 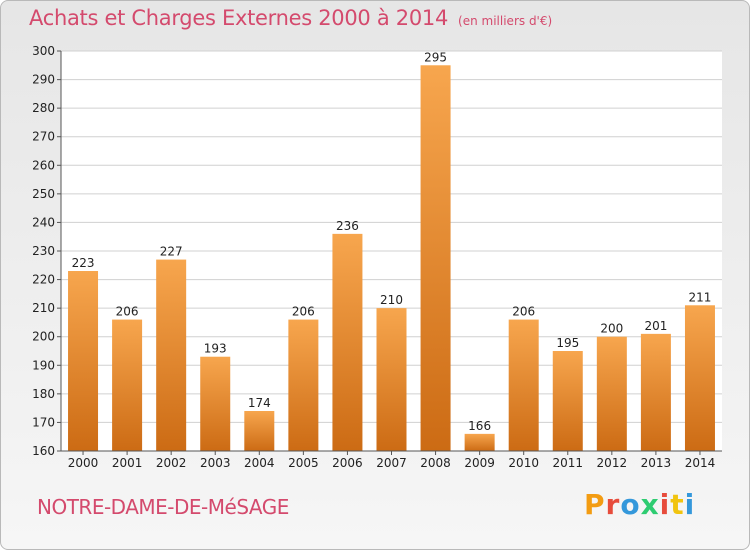 What do you see at coordinates (43, 337) in the screenshot?
I see `y-tick-label: 200` at bounding box center [43, 337].